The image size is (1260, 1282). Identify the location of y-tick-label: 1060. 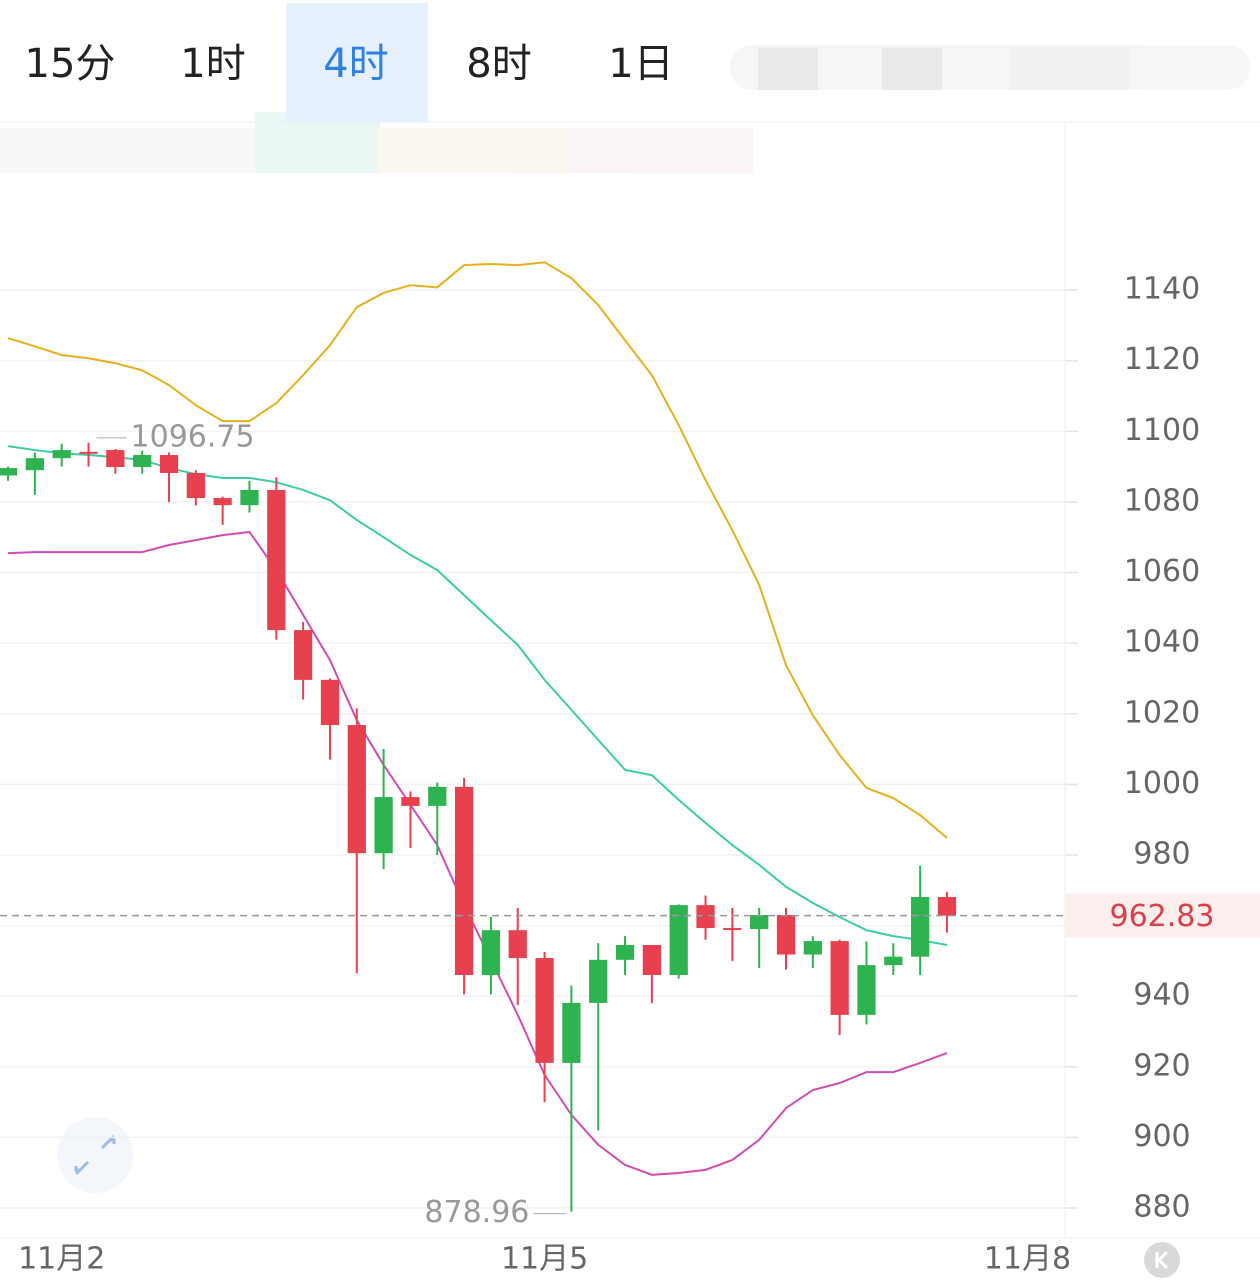
(1162, 571).